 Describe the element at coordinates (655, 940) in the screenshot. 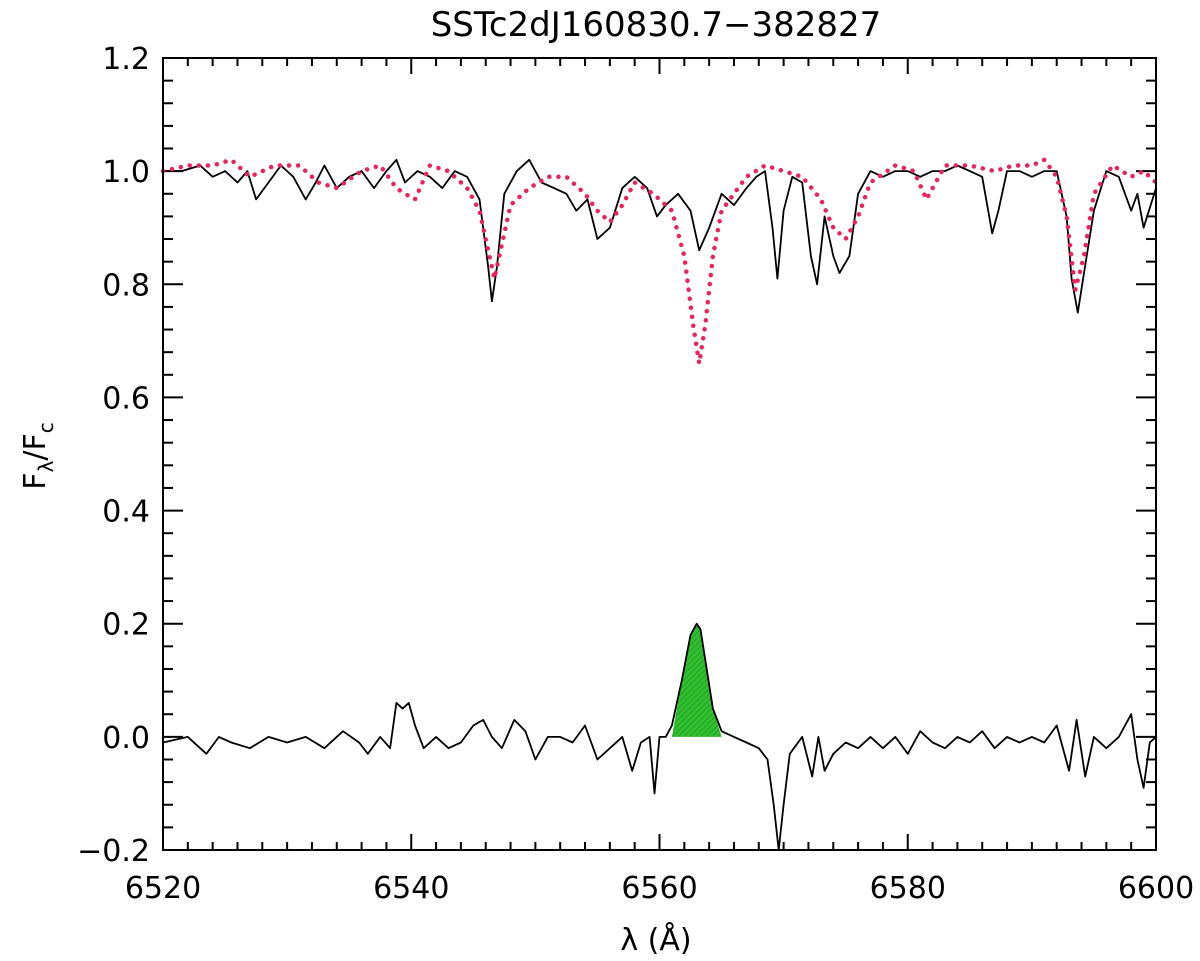

I see `x-axis-label: λ (Å)` at that location.